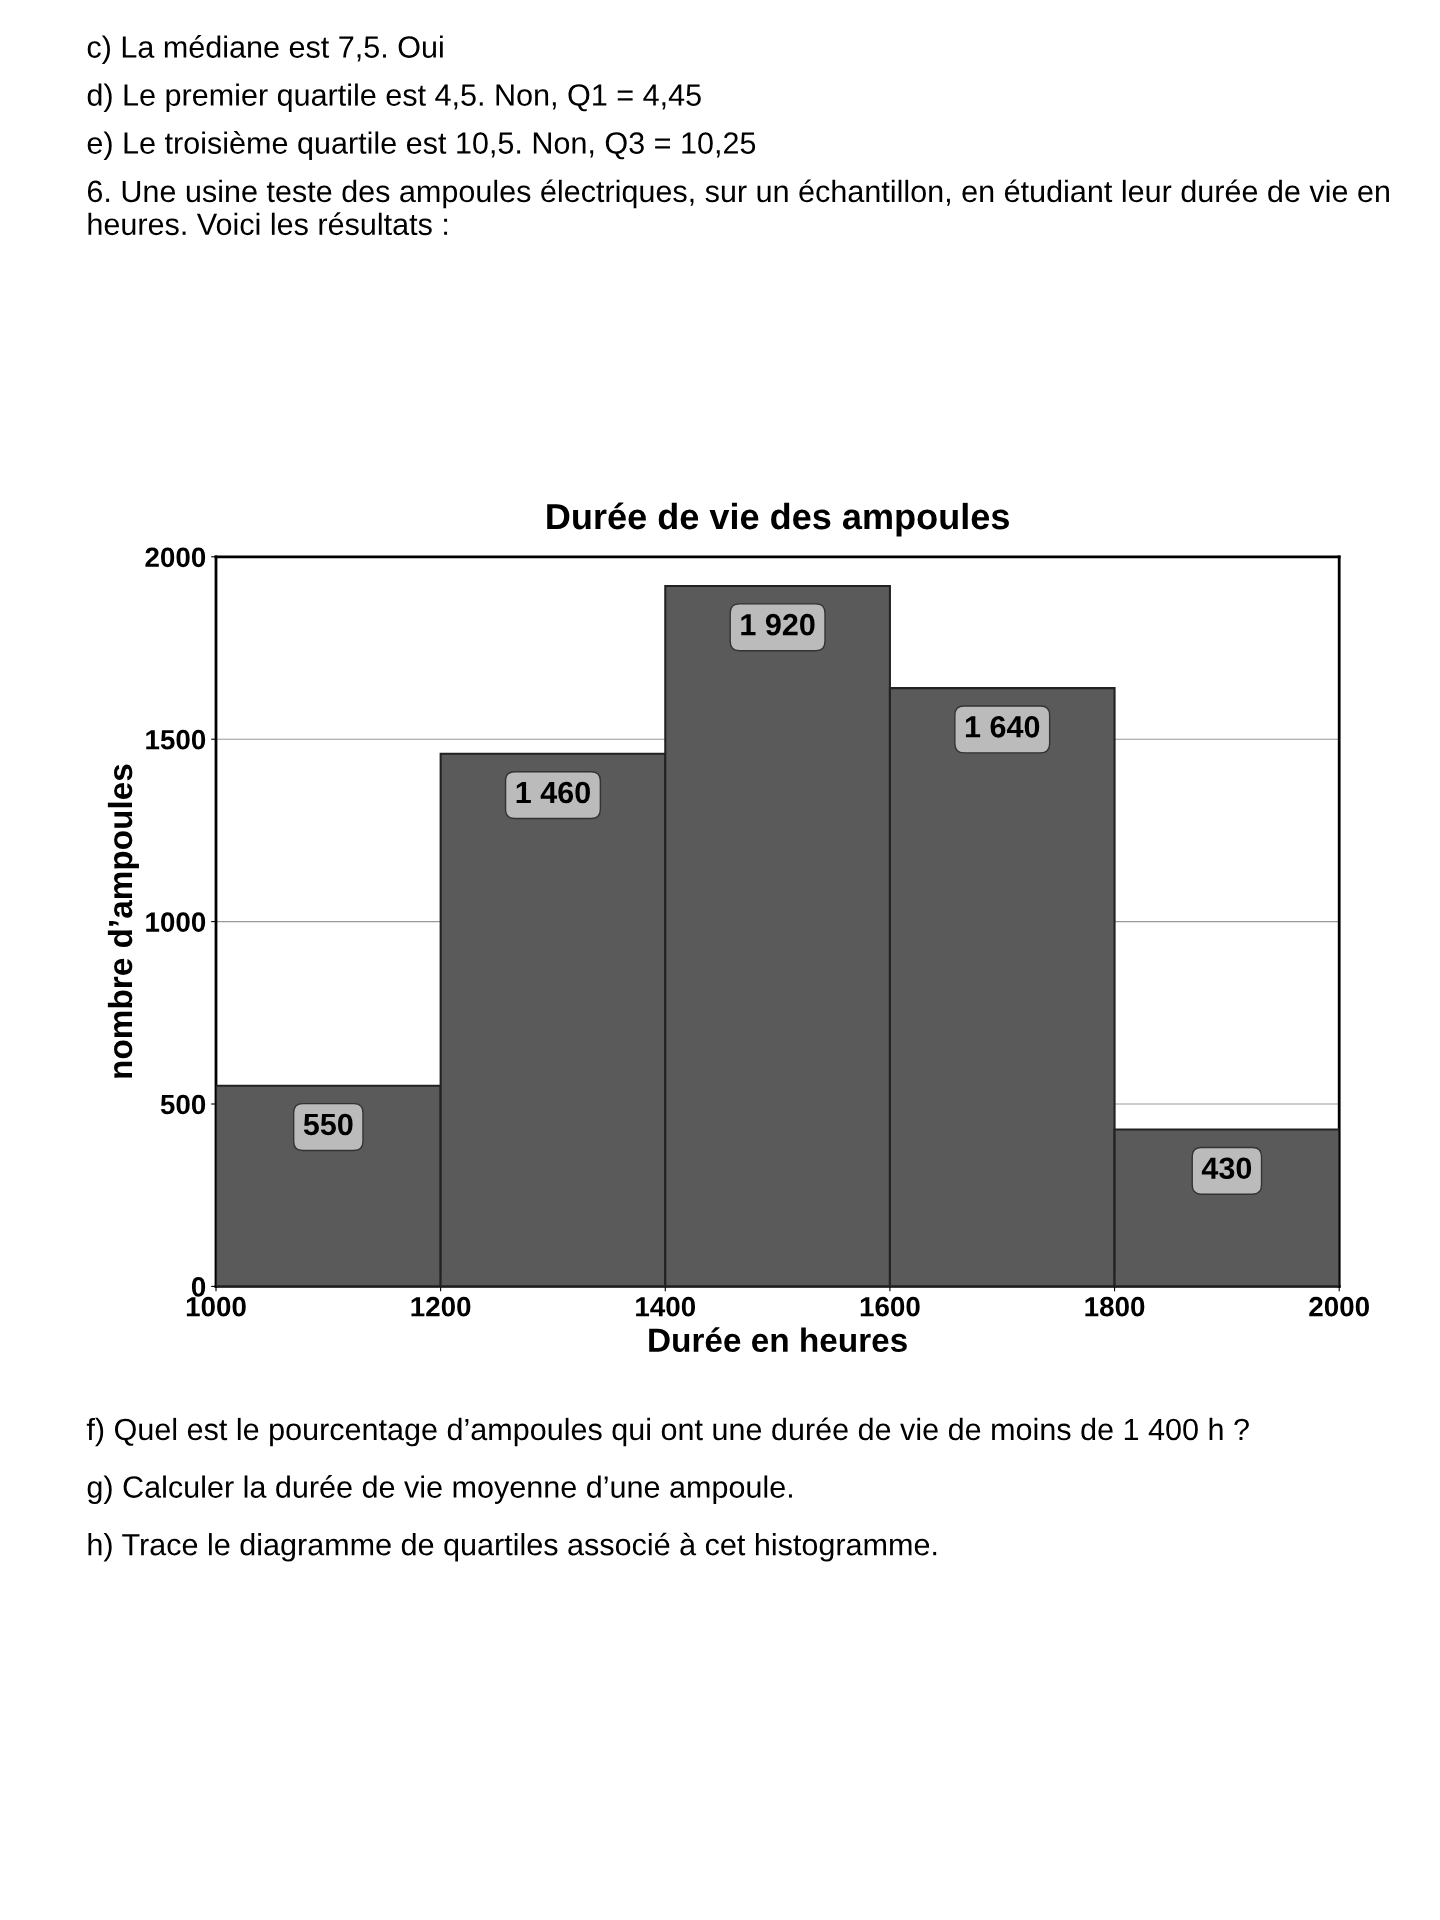  Describe the element at coordinates (439, 1489) in the screenshot. I see `text: g) Calculer la durée de vie moyenne d’une ampoule.` at that location.